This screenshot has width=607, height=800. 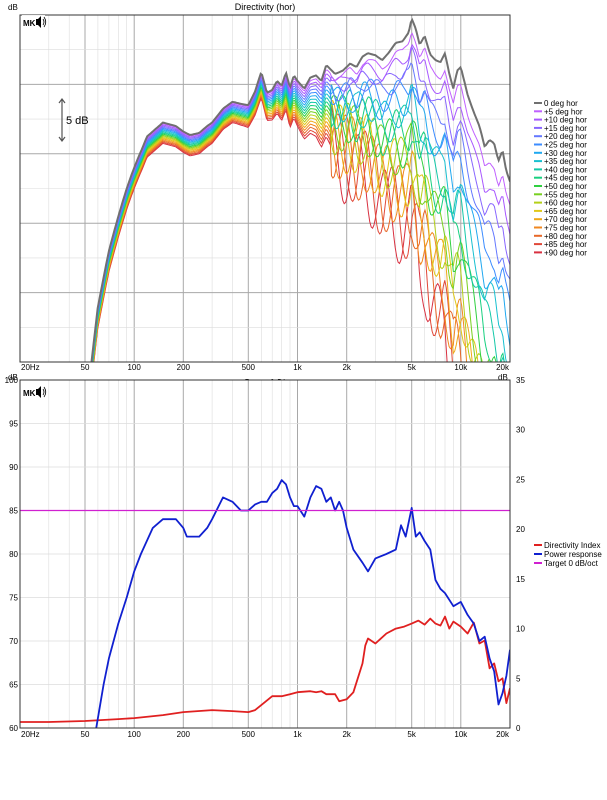 I want to click on legend-entry: +20 deg hor, so click(x=565, y=136).